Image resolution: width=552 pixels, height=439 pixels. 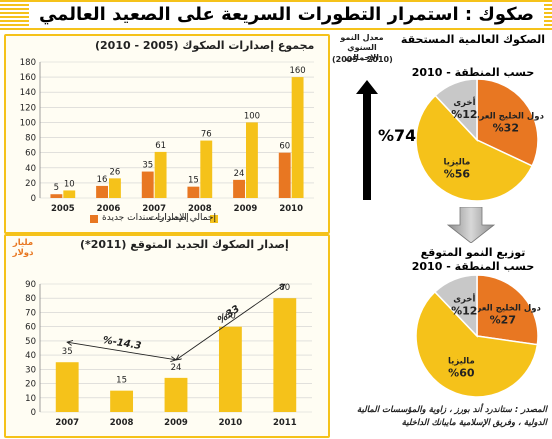 What do you see at coordinates (473, 72) in the screenshot?
I see `outstanding-pie-subtitle: حسب المنطقة - 2010` at bounding box center [473, 72].